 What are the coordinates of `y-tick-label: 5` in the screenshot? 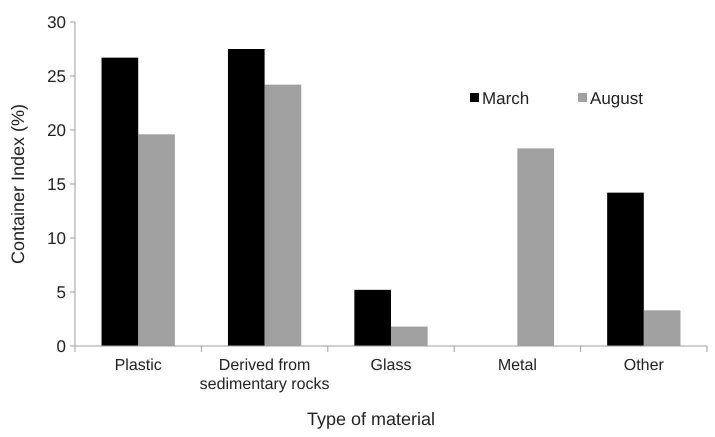 It's located at (61, 292).